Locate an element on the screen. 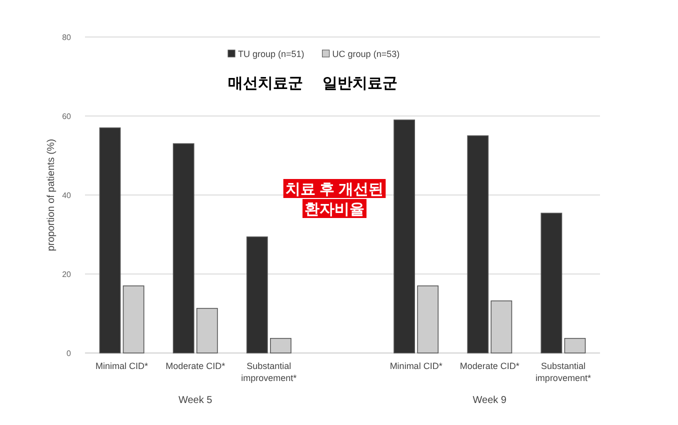 The width and height of the screenshot is (678, 425). legend-label: TU group (n=51) is located at coordinates (271, 54).